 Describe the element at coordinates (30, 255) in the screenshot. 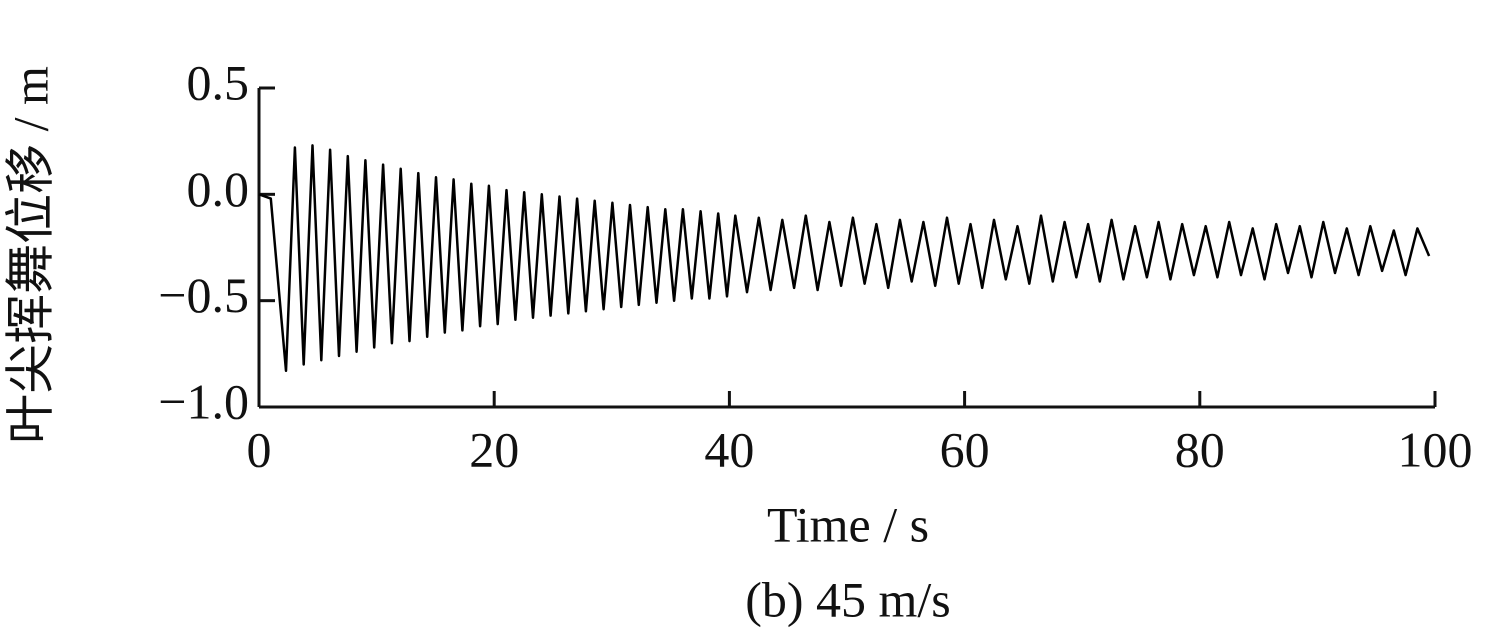

I see `y-axis-label: 叶尖挥舞位移 / m` at that location.